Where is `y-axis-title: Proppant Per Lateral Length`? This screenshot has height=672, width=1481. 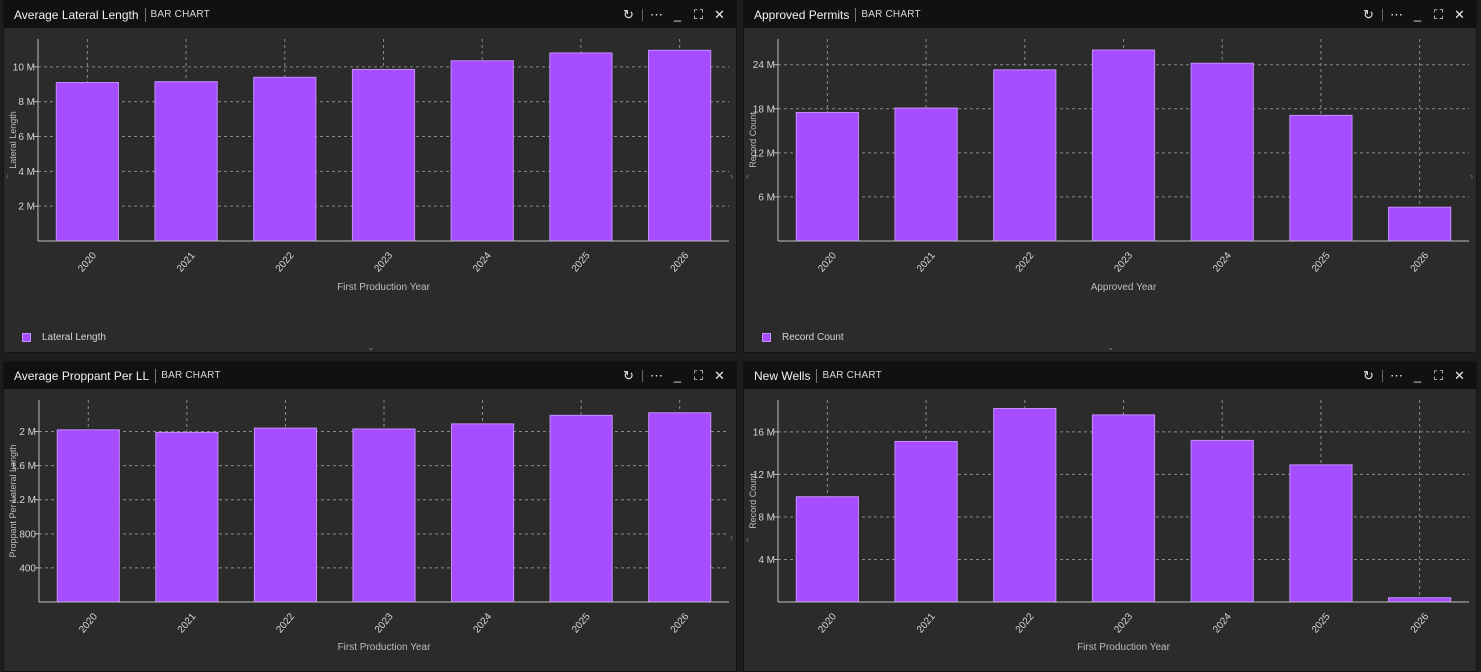 y-axis-title: Proppant Per Lateral Length is located at coordinates (13, 500).